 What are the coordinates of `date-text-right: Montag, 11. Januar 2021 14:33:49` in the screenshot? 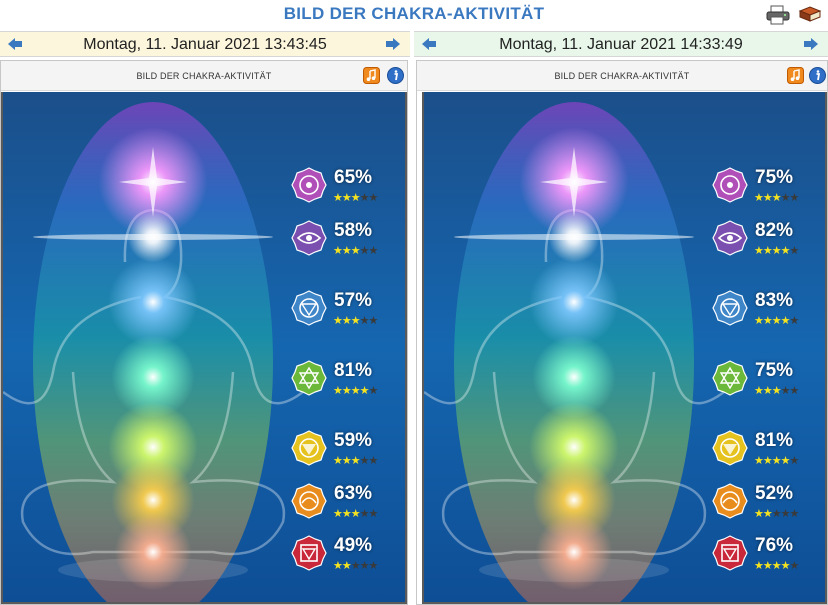 It's located at (621, 44).